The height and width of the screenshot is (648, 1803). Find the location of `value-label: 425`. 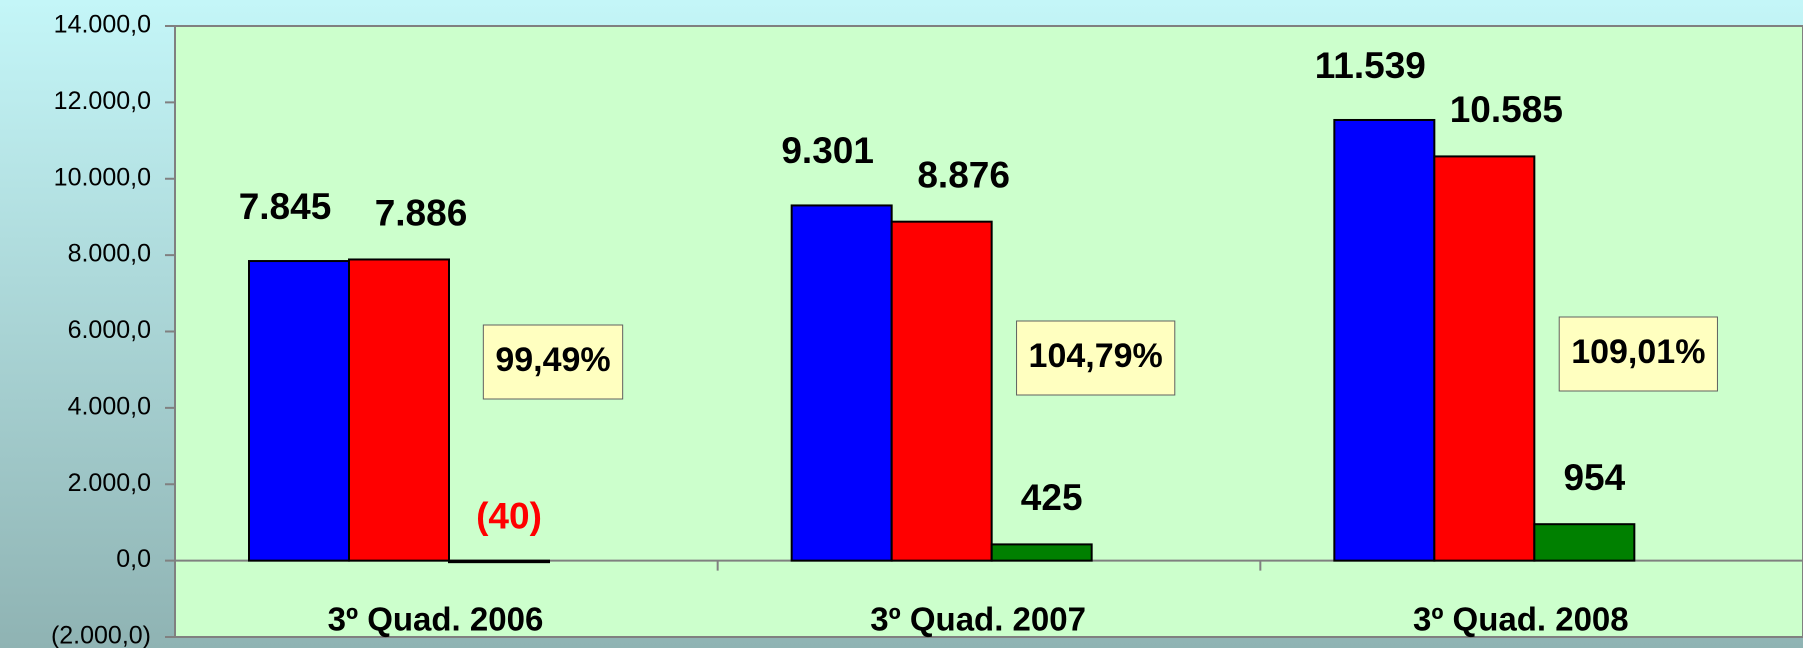

value-label: 425 is located at coordinates (1052, 497).